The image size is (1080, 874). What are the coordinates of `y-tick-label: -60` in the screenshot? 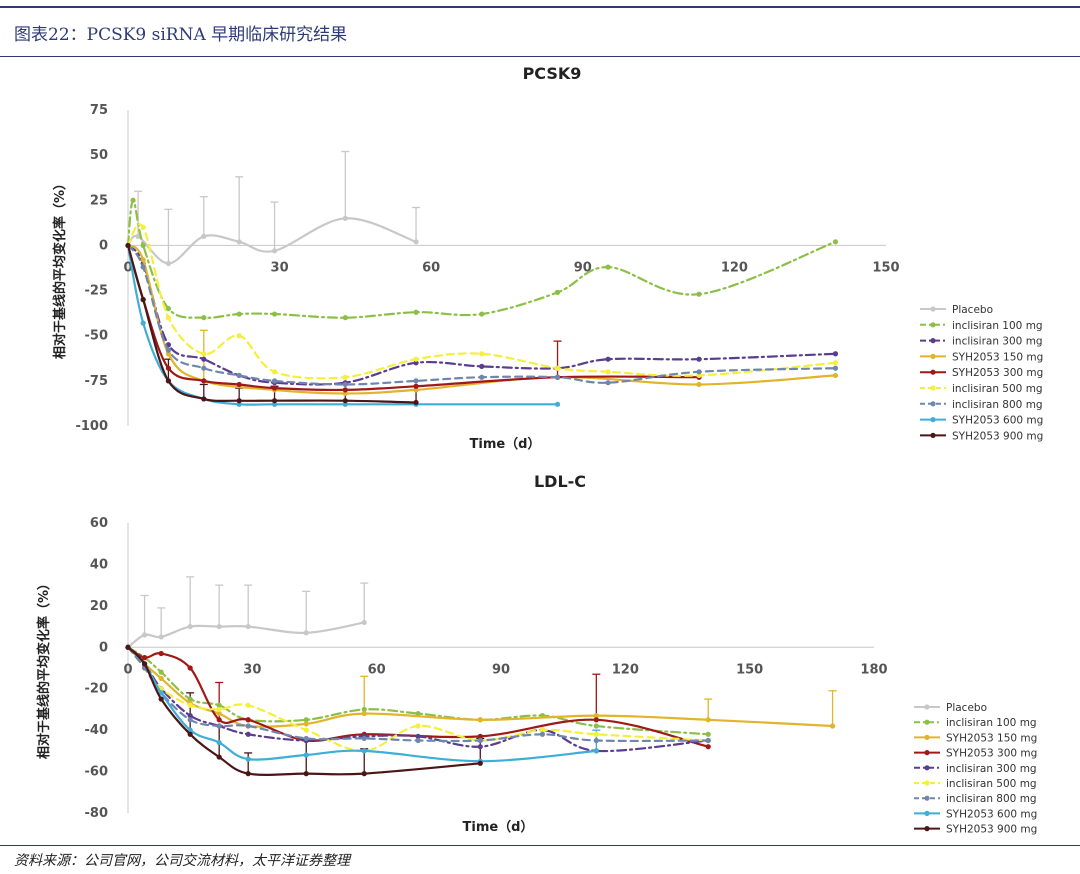 It's located at (97, 772).